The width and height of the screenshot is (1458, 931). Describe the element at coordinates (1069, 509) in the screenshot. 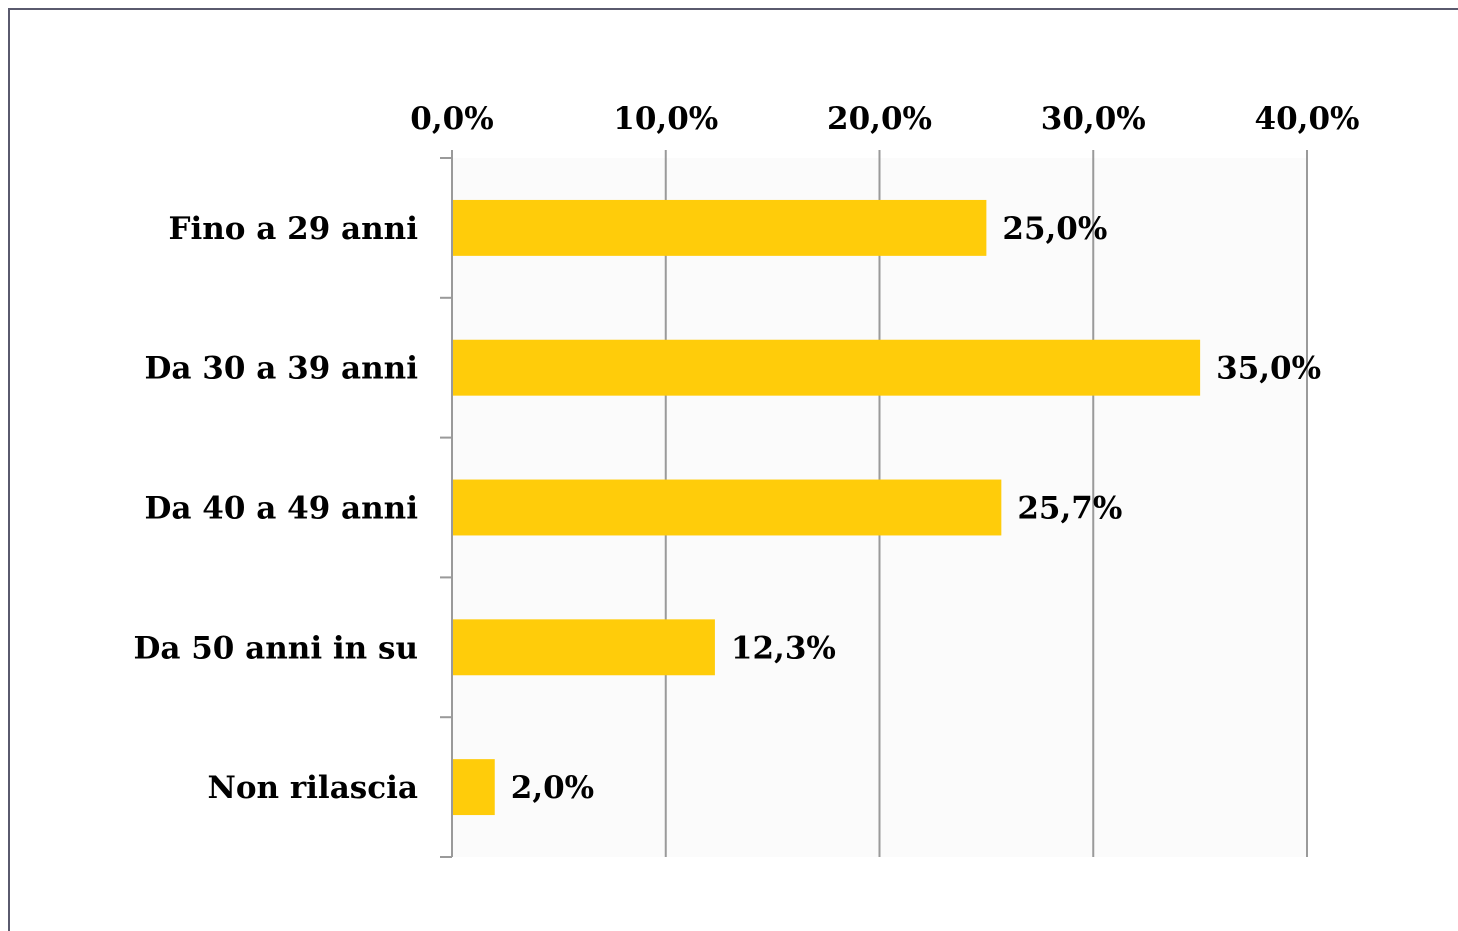

I see `data-label: 25,7%` at that location.